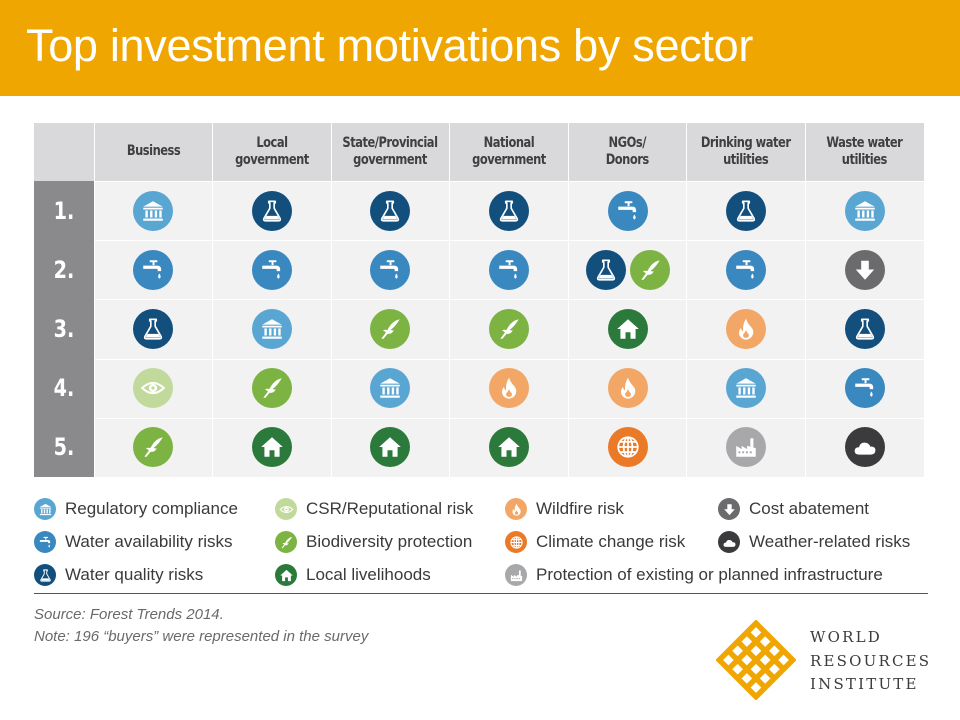 Image resolution: width=960 pixels, height=720 pixels. What do you see at coordinates (64, 329) in the screenshot?
I see `rank-label: 3.` at bounding box center [64, 329].